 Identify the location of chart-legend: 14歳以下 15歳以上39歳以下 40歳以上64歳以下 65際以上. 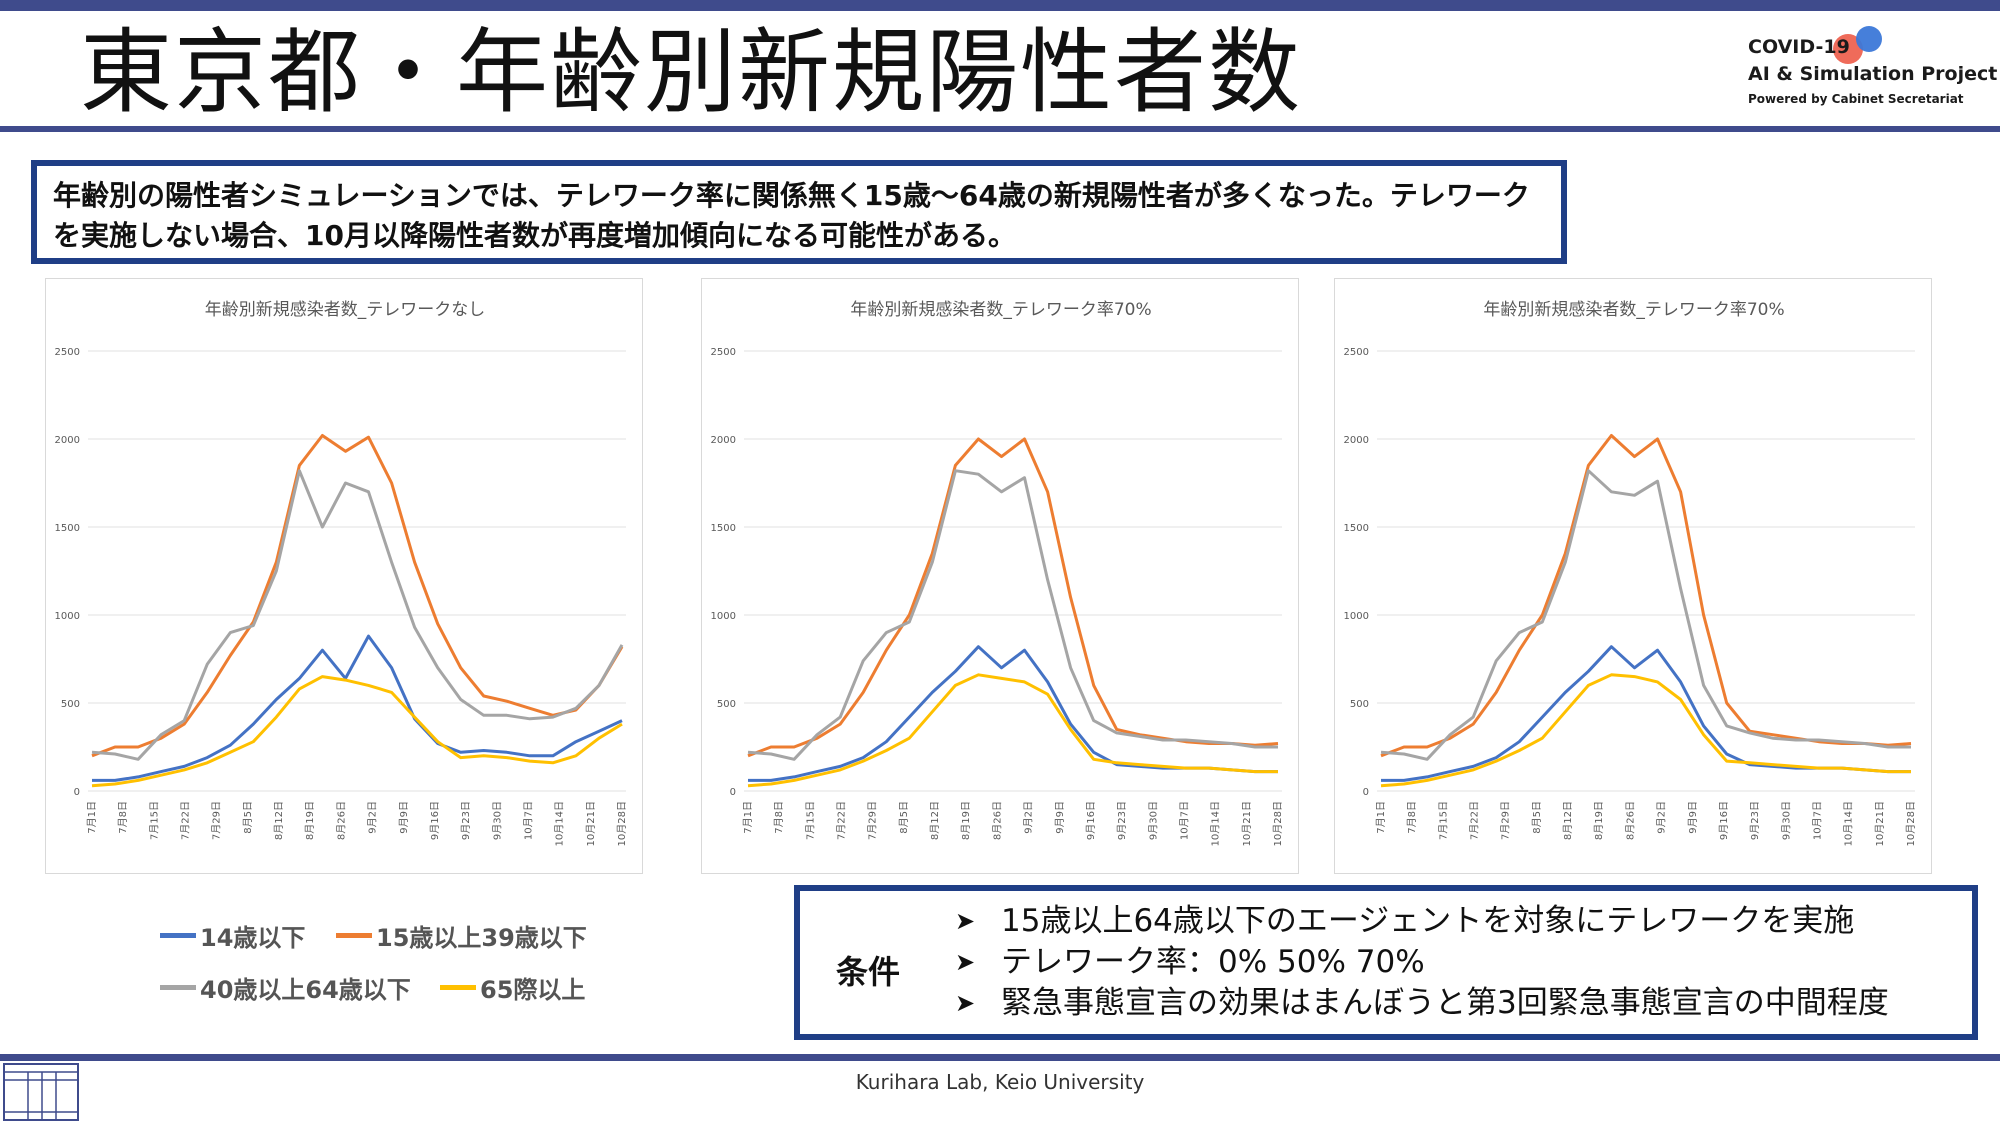
(400, 963).